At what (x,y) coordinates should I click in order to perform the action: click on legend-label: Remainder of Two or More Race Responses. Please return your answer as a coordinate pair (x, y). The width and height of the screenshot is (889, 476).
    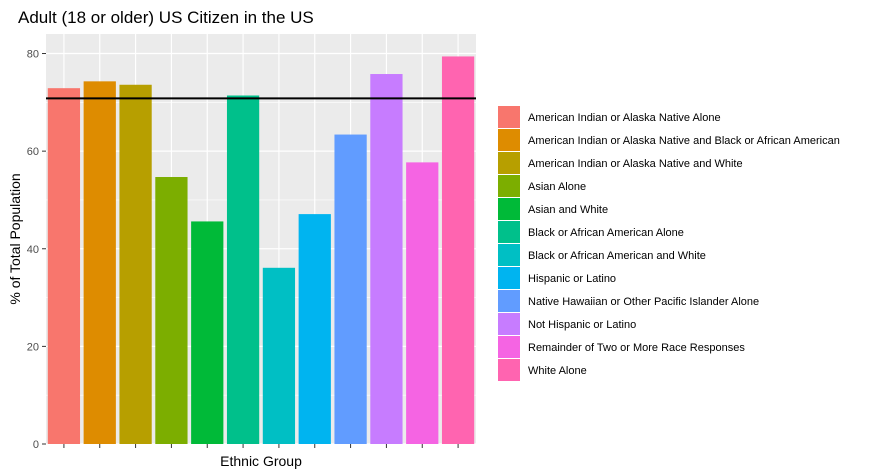
    Looking at the image, I should click on (636, 348).